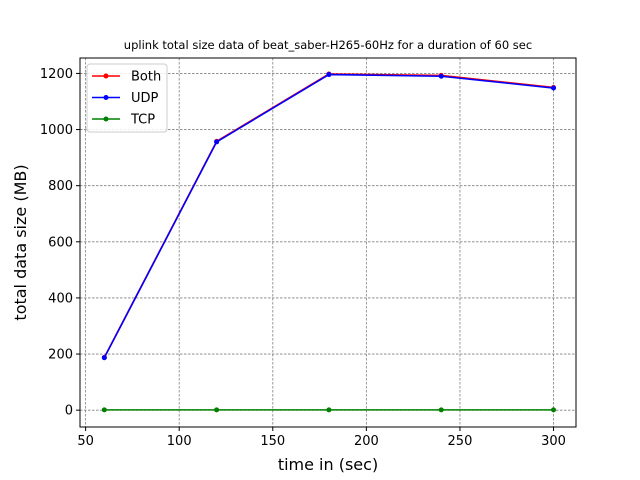  Describe the element at coordinates (272, 441) in the screenshot. I see `x-tick-label: 150` at that location.